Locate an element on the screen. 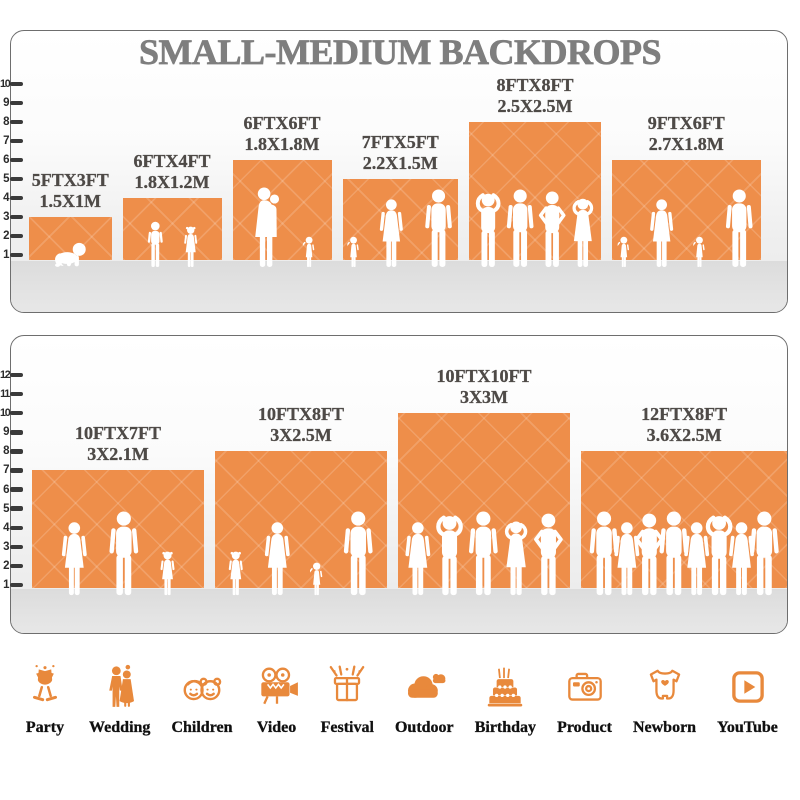 The image size is (800, 800). size-label: 6FTX6FT 1.8X1.8M is located at coordinates (281, 134).